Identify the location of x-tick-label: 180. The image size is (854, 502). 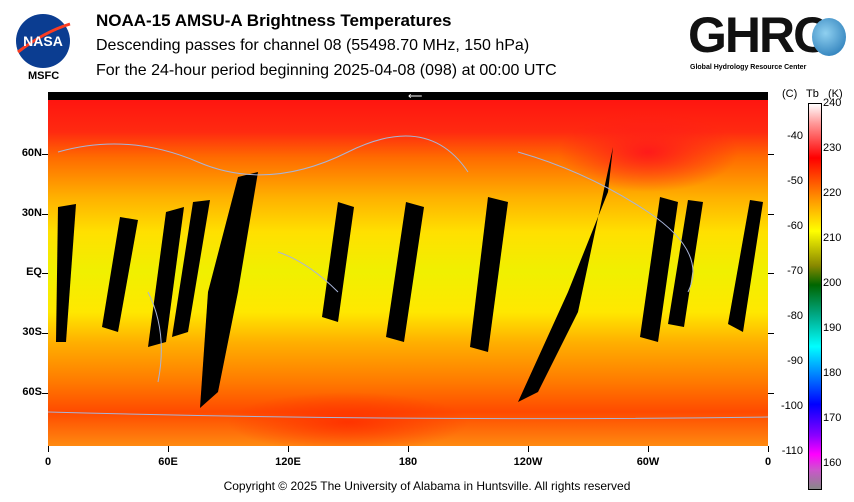
(408, 462).